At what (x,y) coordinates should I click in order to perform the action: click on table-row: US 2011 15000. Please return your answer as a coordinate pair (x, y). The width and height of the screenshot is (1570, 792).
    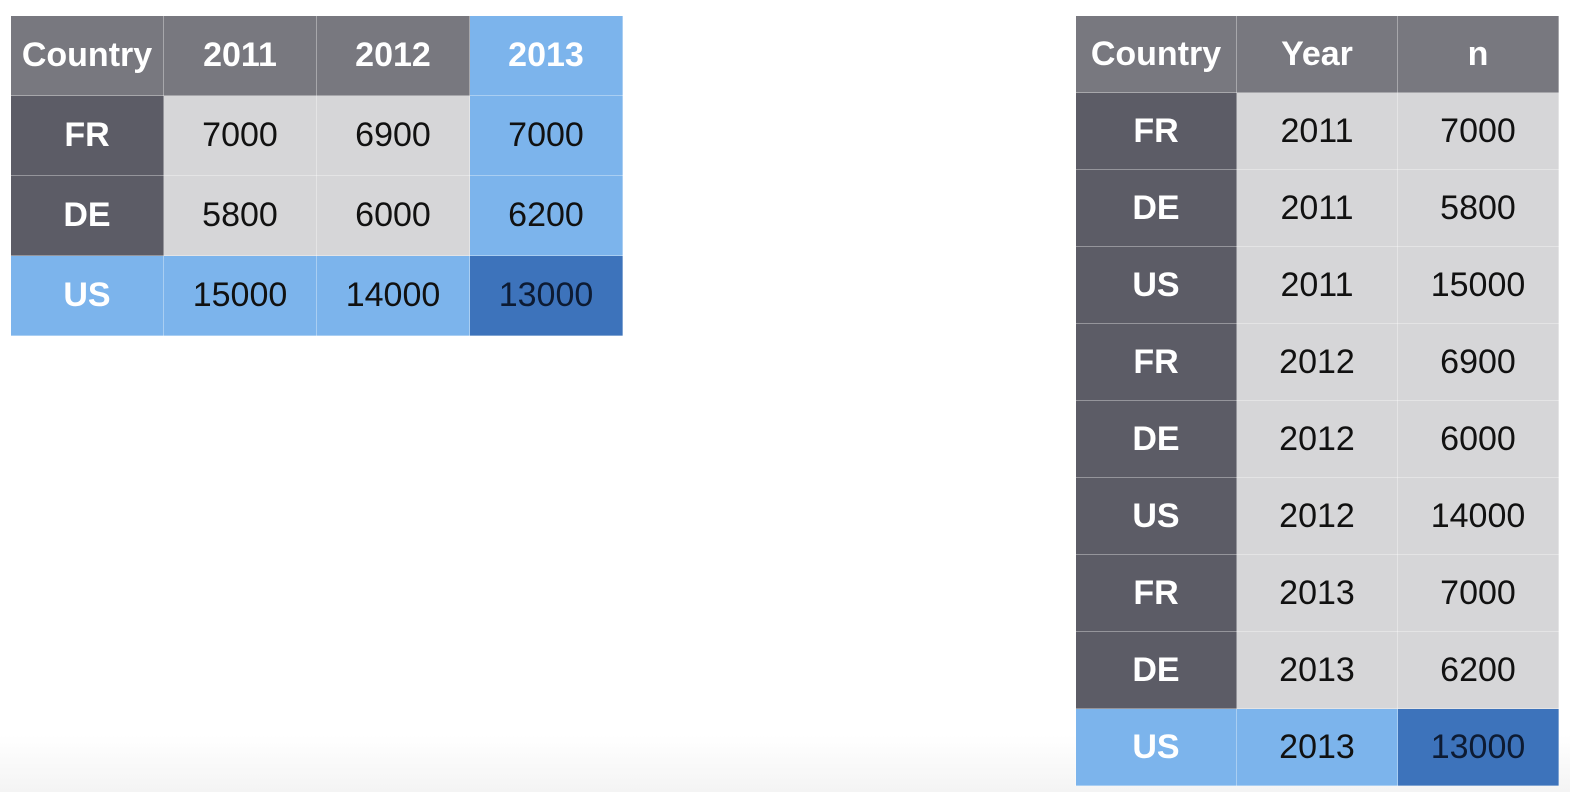
    Looking at the image, I should click on (1317, 285).